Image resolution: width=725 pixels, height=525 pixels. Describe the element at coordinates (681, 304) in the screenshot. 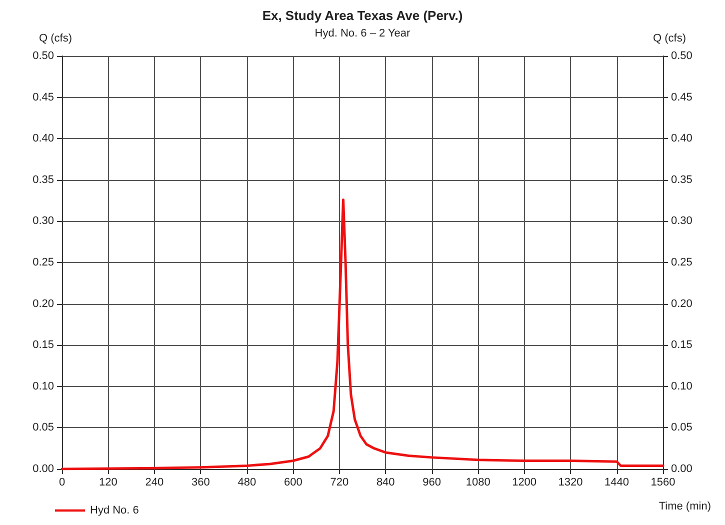

I see `y2-tick-label: 0.20` at that location.